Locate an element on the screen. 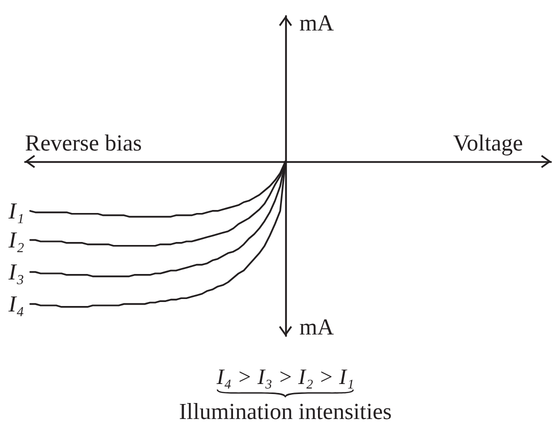  series-label: I₂ is located at coordinates (16, 240).